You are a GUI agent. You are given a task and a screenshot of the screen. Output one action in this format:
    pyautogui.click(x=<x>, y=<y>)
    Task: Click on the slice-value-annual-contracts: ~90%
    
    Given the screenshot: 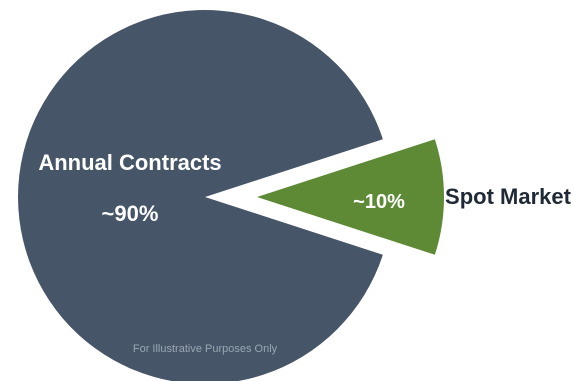 What is the action you would take?
    pyautogui.click(x=130, y=213)
    